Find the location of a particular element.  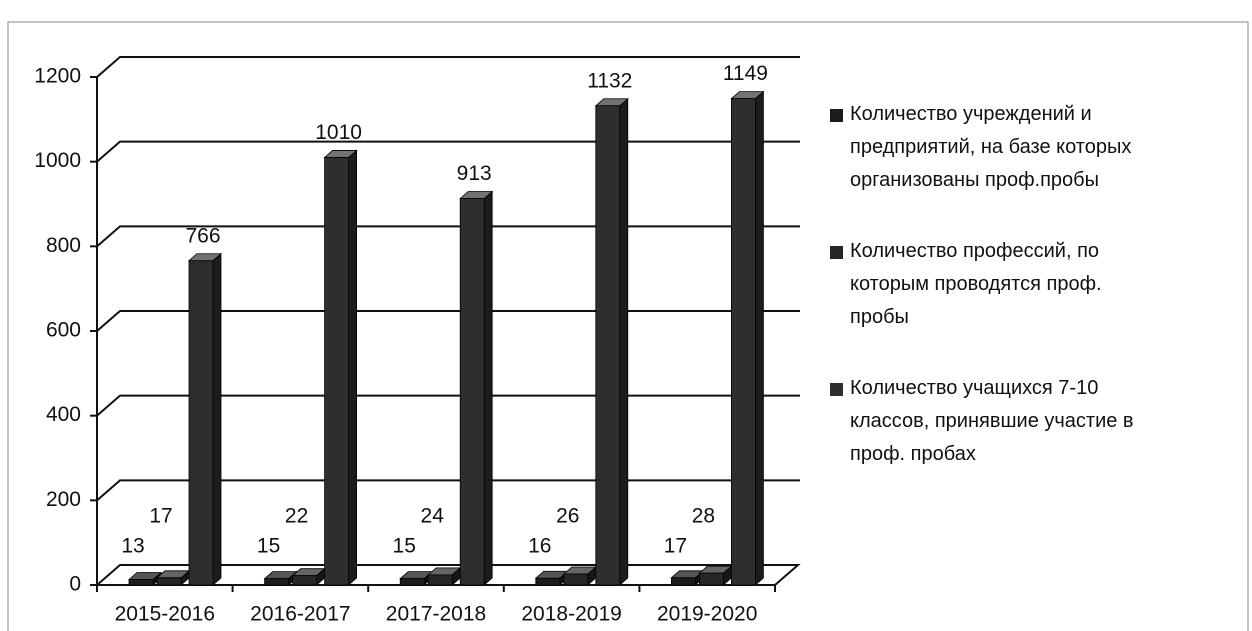

y-tick-label: 400 is located at coordinates (63, 414).